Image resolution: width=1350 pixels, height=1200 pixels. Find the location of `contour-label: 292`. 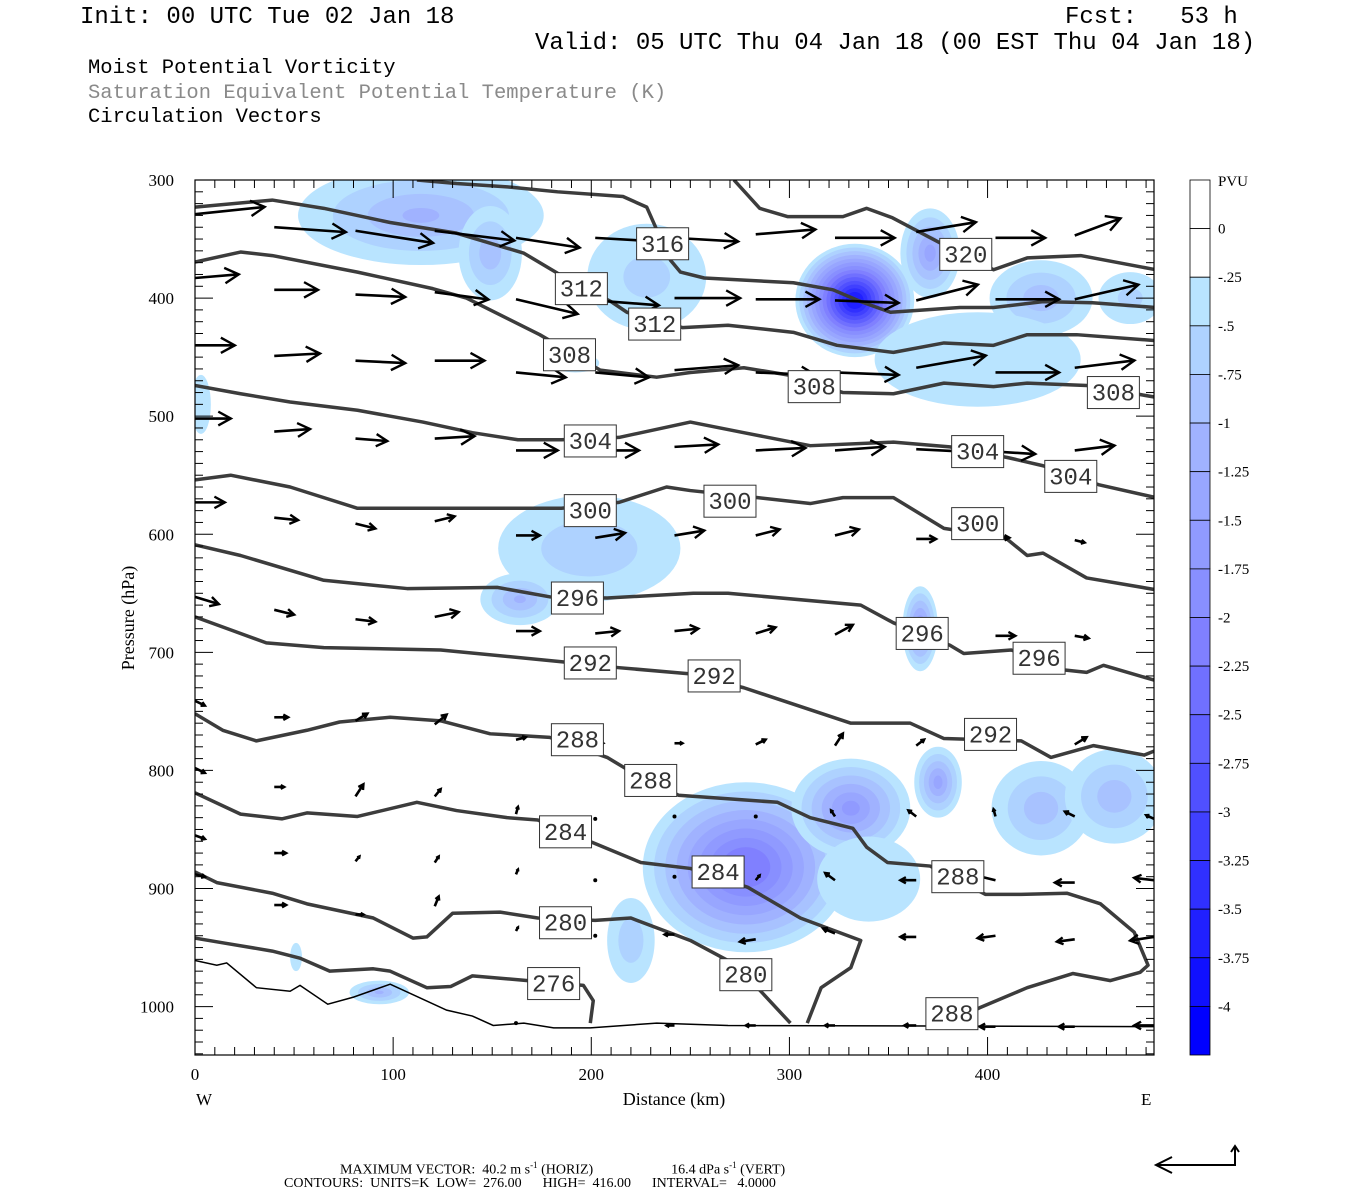

contour-label: 292 is located at coordinates (590, 663).